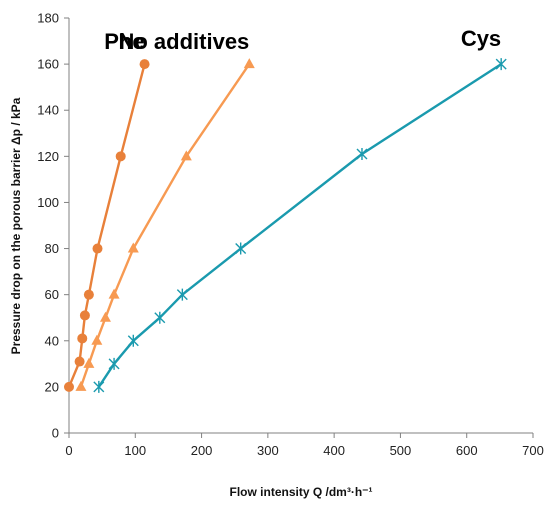 The image size is (550, 506). I want to click on y-tick-label: 60, so click(52, 294).